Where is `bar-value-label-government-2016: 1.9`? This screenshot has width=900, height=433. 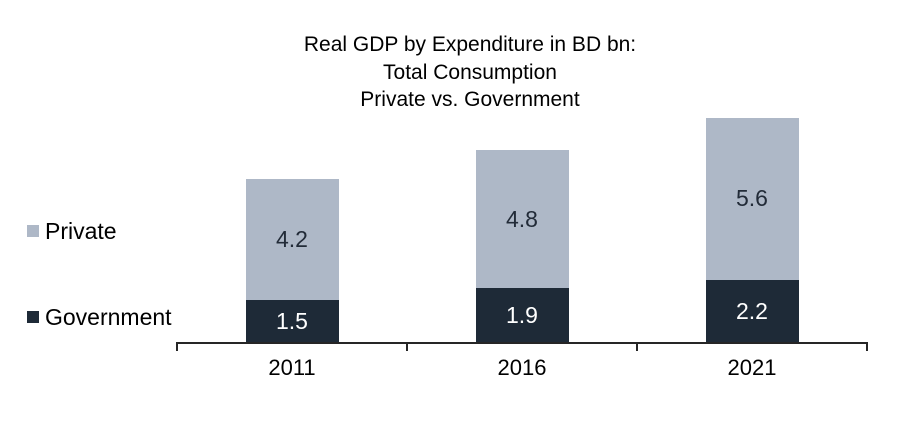
bar-value-label-government-2016: 1.9 is located at coordinates (522, 315).